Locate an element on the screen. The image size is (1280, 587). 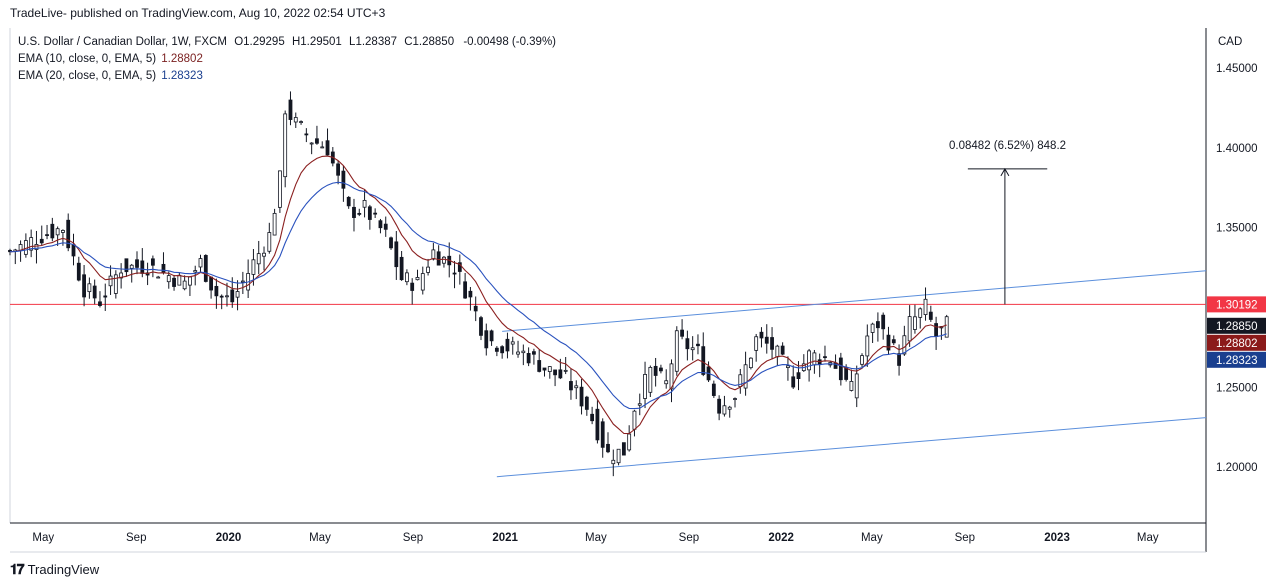
y-tick-label: 1.45000 is located at coordinates (1237, 69).